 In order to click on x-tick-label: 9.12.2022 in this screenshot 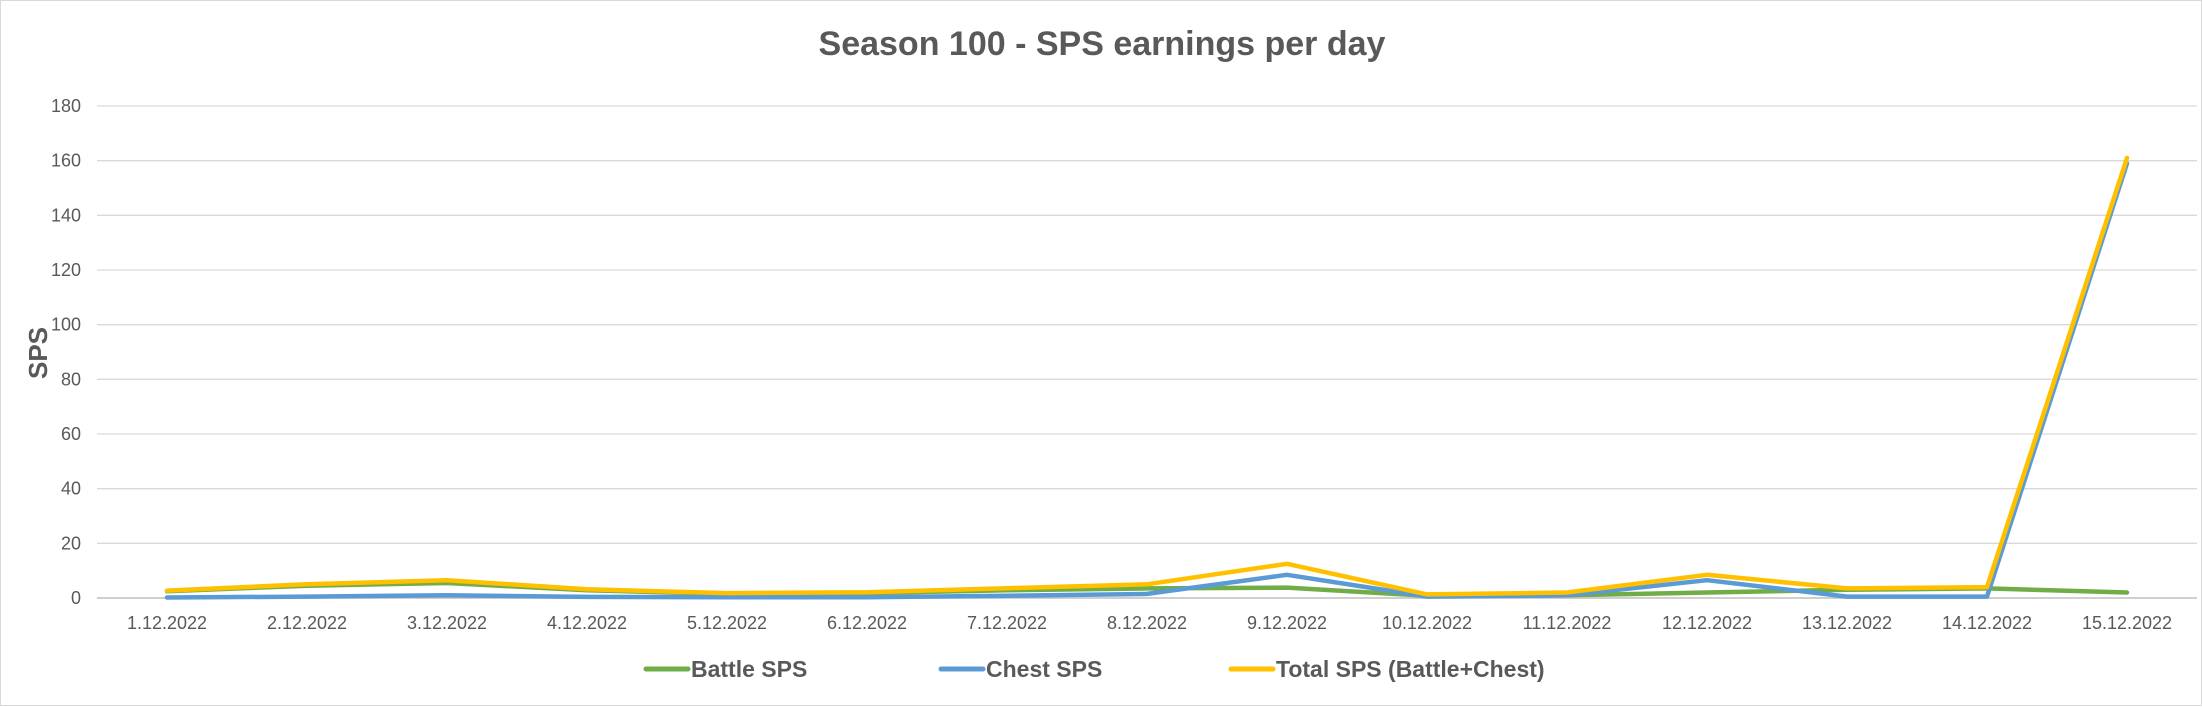, I will do `click(1287, 623)`.